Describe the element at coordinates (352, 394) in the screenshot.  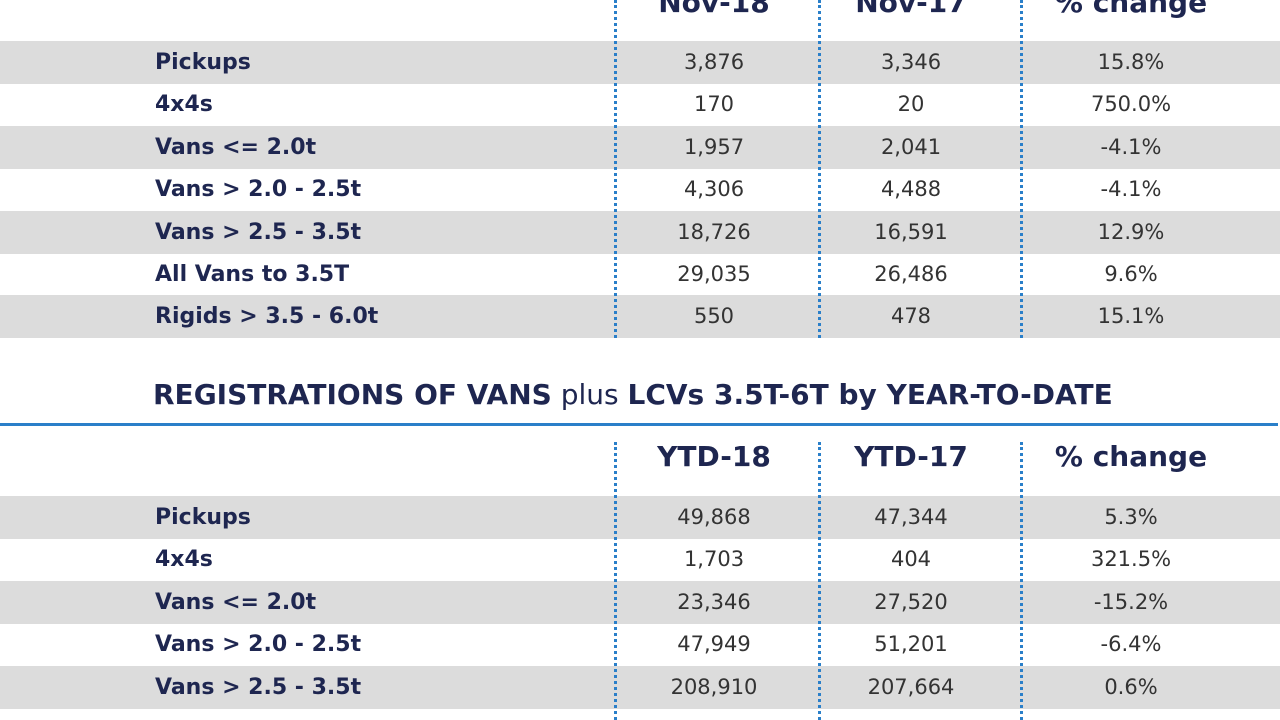
I see `title-bold: REGISTRATIONS OF VANS` at that location.